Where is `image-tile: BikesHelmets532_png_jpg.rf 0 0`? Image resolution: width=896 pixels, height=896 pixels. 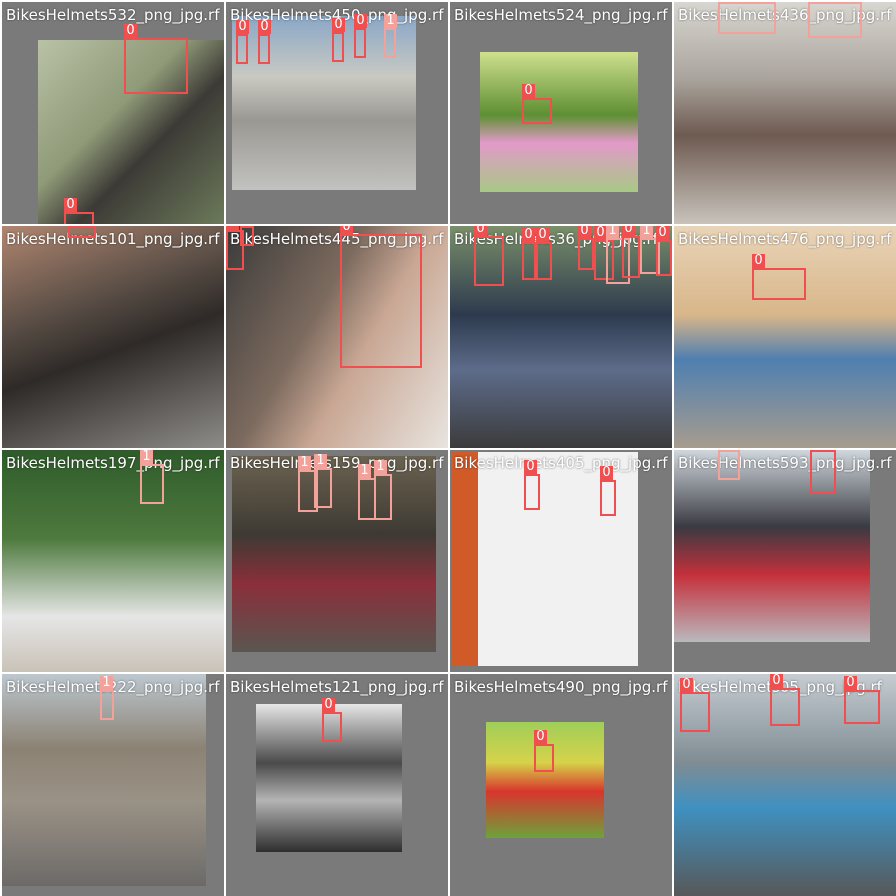
image-tile: BikesHelmets532_png_jpg.rf 0 0 is located at coordinates (113, 113).